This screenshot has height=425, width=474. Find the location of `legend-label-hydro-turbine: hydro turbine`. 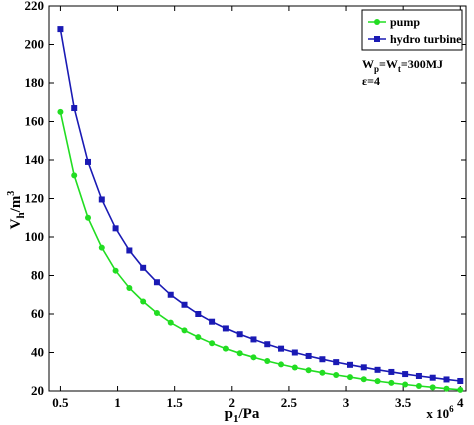

legend-label-hydro-turbine: hydro turbine is located at coordinates (426, 39).